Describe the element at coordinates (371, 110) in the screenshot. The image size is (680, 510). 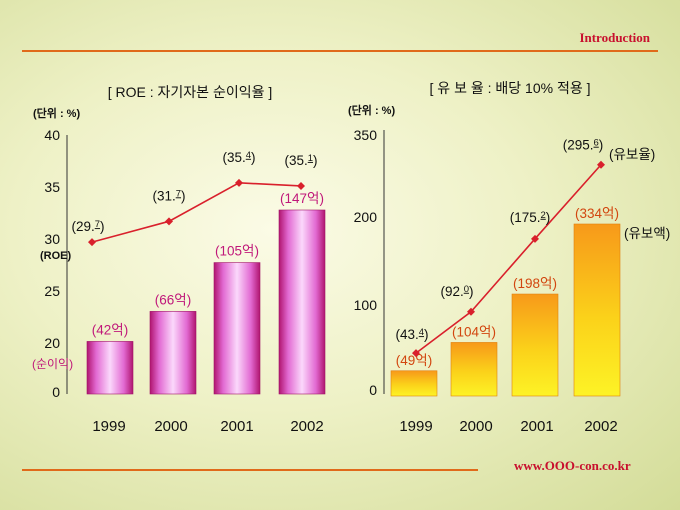
I see `right-unit-label: (단위 : %)` at that location.